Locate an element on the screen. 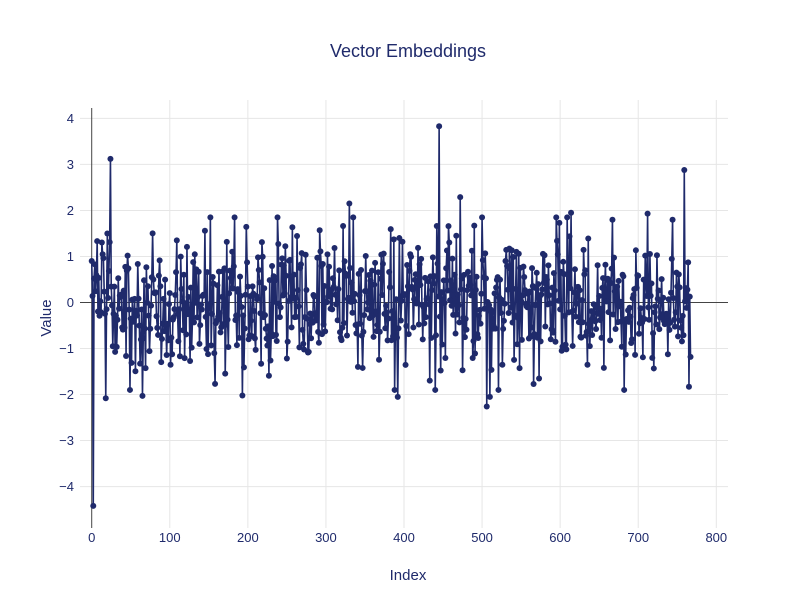 This screenshot has height=600, width=800. x-tick-label-200: 200 is located at coordinates (248, 537).